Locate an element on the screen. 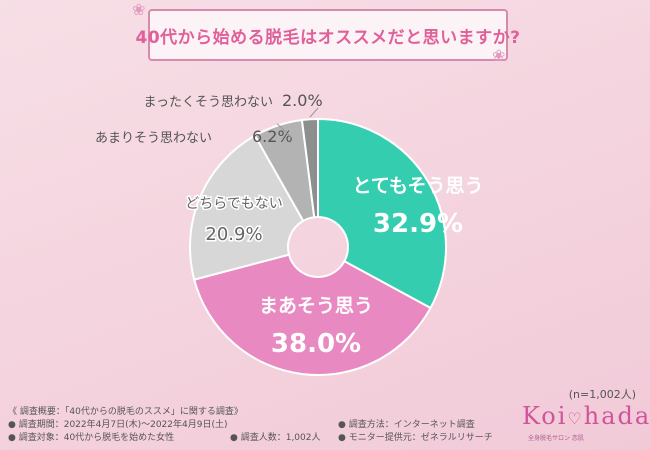  sample-size-note: (n=1,002人) is located at coordinates (602, 394).